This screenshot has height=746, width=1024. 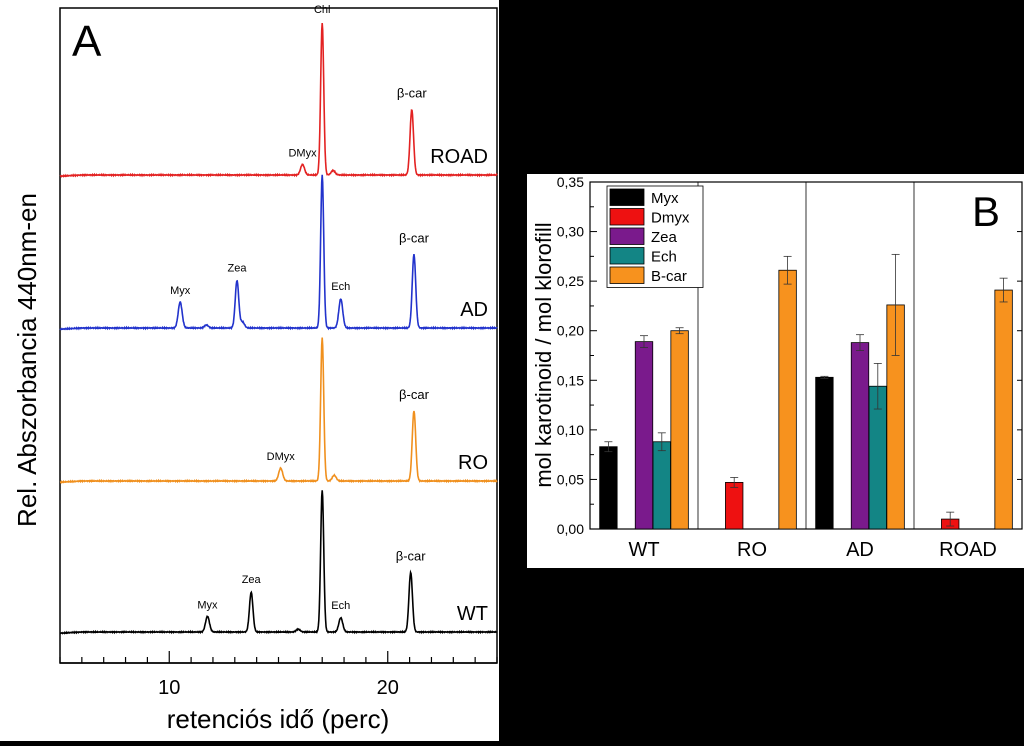 What do you see at coordinates (570, 182) in the screenshot?
I see `y-tick-label: 0,35` at bounding box center [570, 182].